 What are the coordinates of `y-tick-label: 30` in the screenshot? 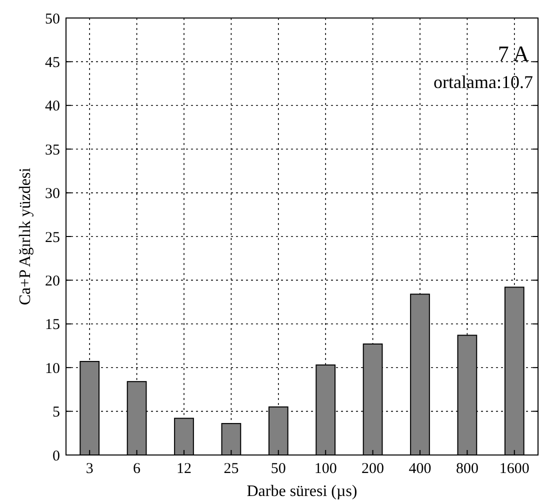 It's located at (52, 194).